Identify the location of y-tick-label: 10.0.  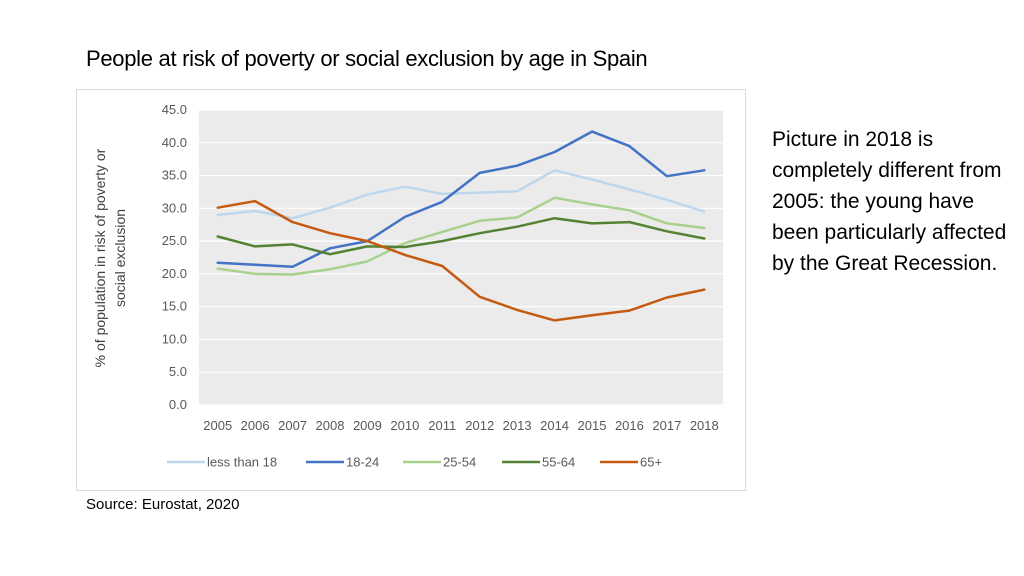
(174, 338).